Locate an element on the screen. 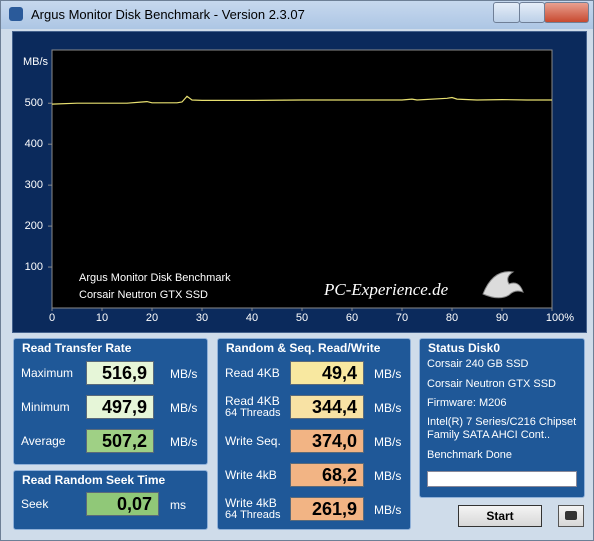  group-panel: Read Random Seek Time Seek 0,07 ms is located at coordinates (110, 500).